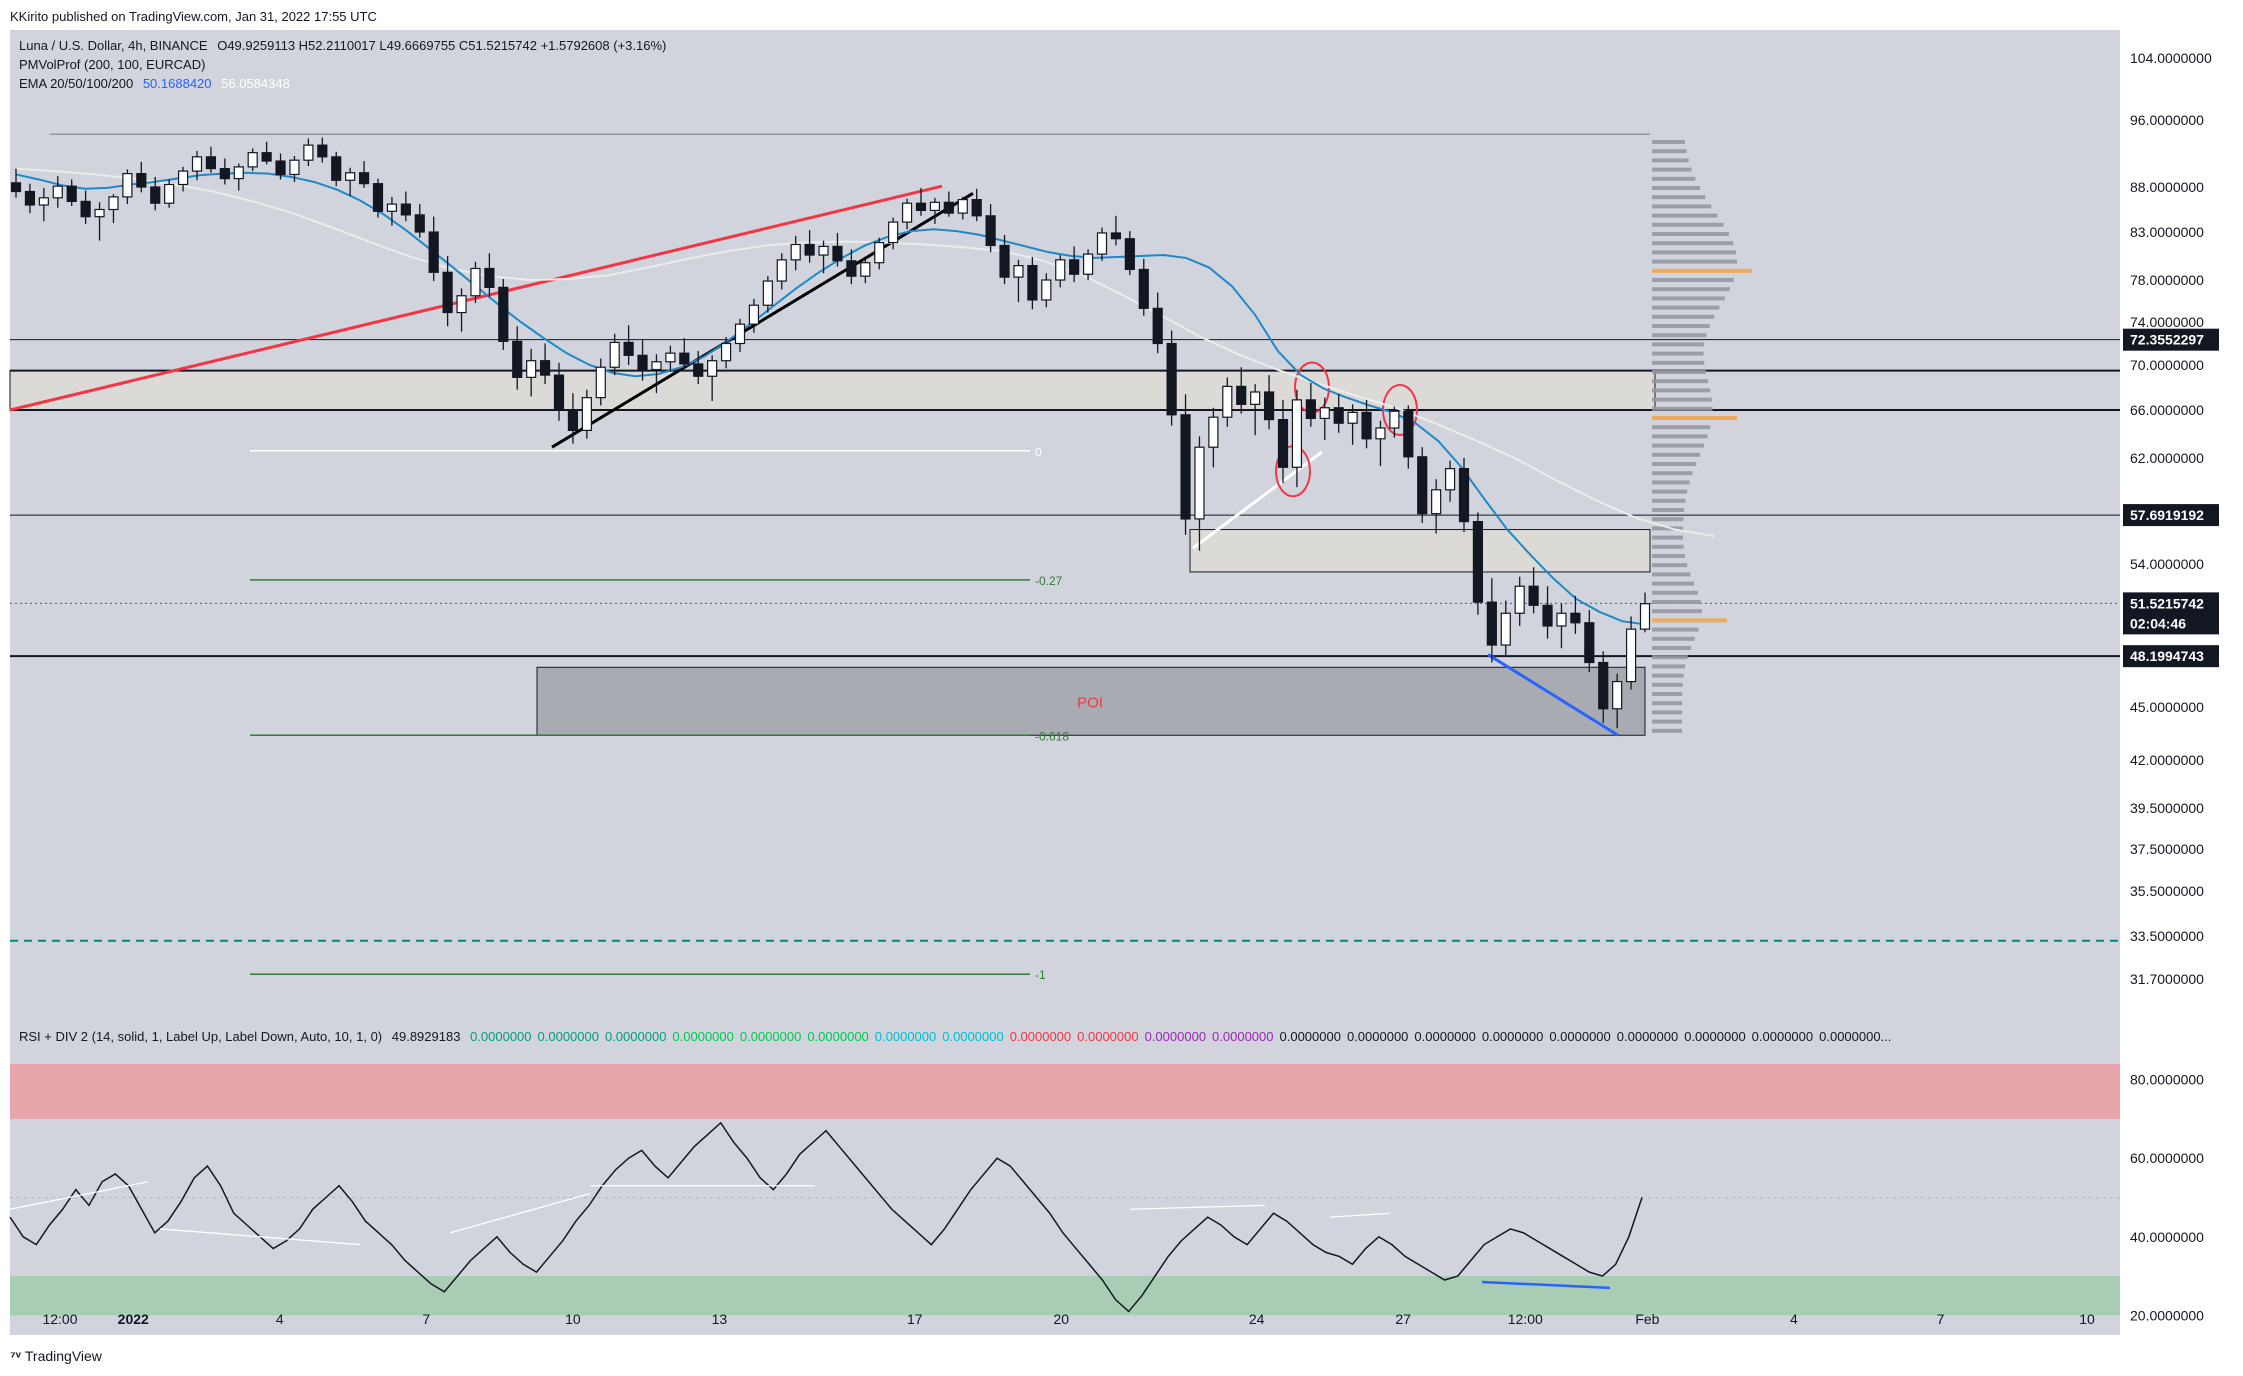 The image size is (2243, 1376). Describe the element at coordinates (2167, 760) in the screenshot. I see `price-axis-tick: 42.0000000` at that location.